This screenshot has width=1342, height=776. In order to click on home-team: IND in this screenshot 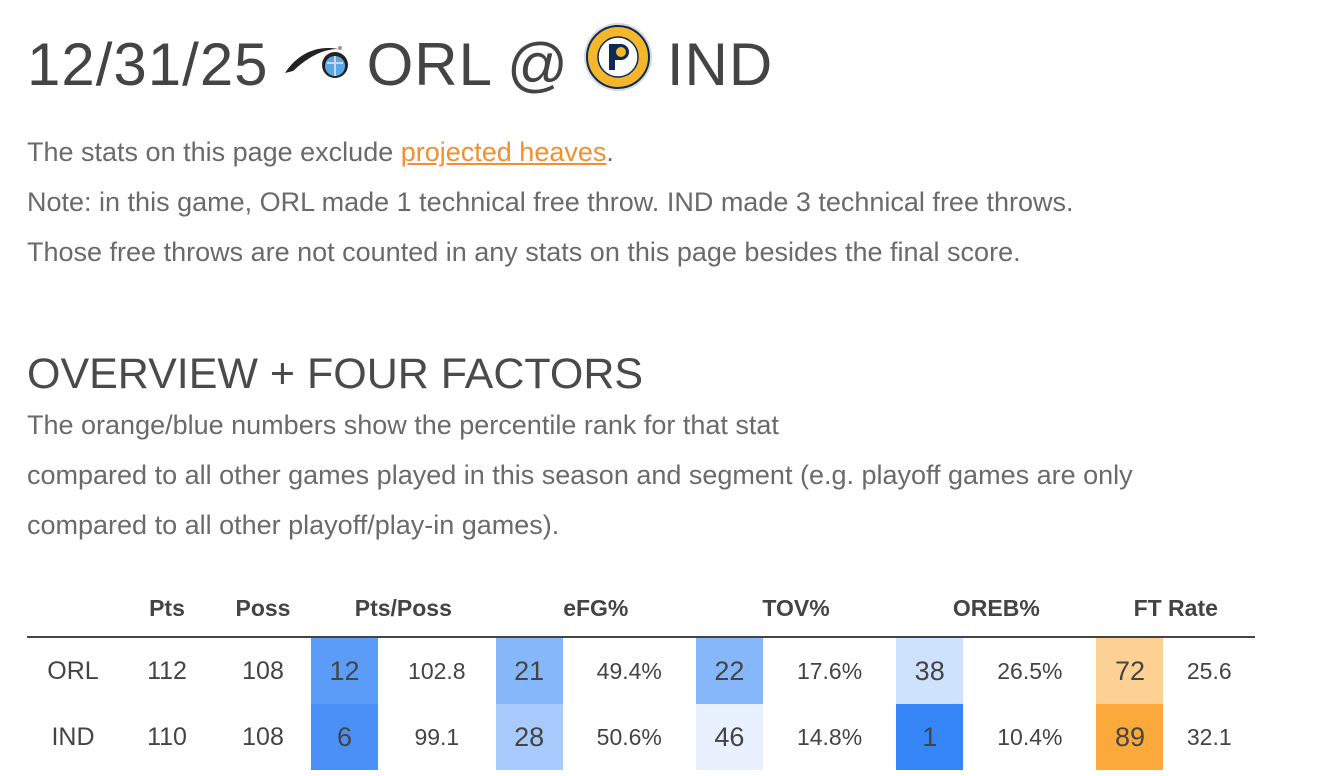, I will do `click(720, 64)`.